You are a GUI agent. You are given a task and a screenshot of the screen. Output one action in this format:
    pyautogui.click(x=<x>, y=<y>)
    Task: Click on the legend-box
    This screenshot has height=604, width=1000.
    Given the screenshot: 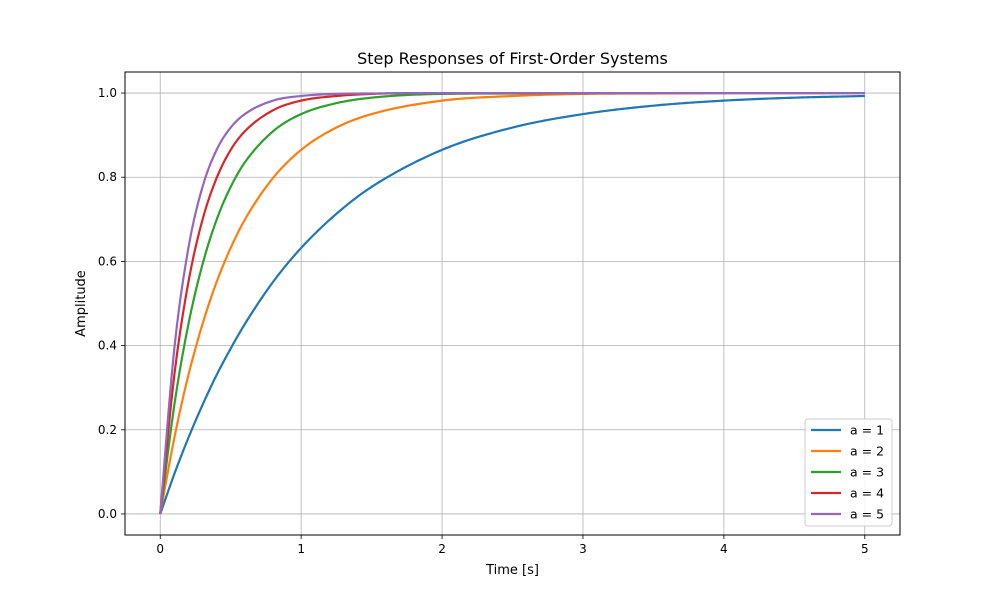 What is the action you would take?
    pyautogui.click(x=848, y=472)
    